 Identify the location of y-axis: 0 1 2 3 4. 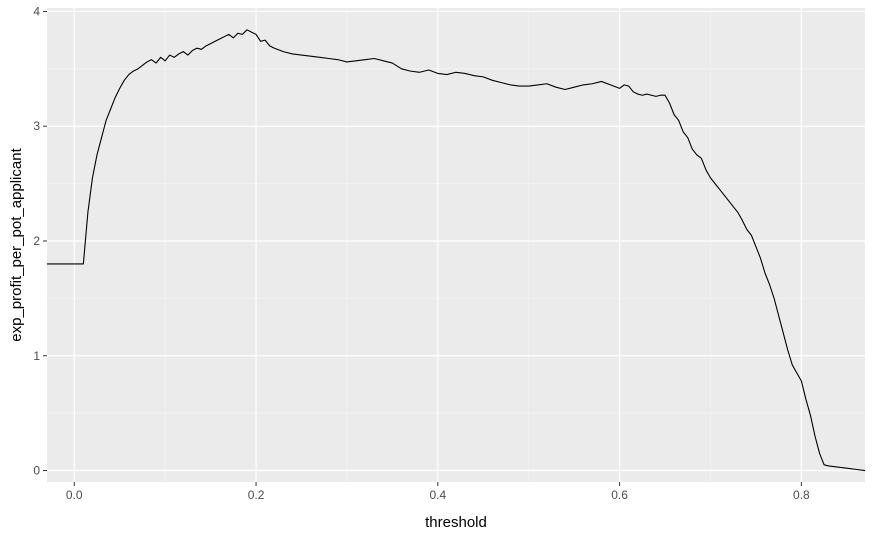
(40, 241).